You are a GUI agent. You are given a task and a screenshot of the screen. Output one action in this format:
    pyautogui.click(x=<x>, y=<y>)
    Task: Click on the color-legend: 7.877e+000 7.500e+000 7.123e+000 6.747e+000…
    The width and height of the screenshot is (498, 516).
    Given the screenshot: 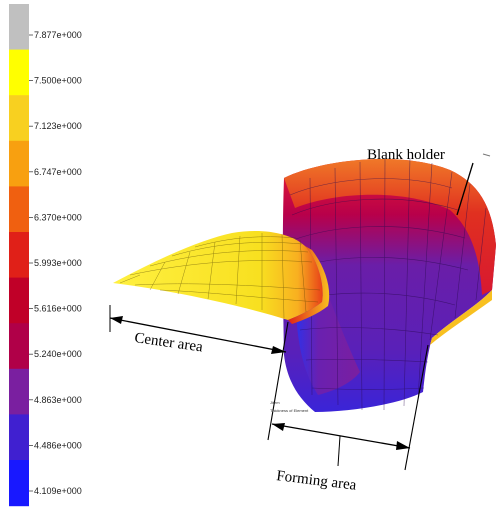 What is the action you would take?
    pyautogui.click(x=45, y=255)
    